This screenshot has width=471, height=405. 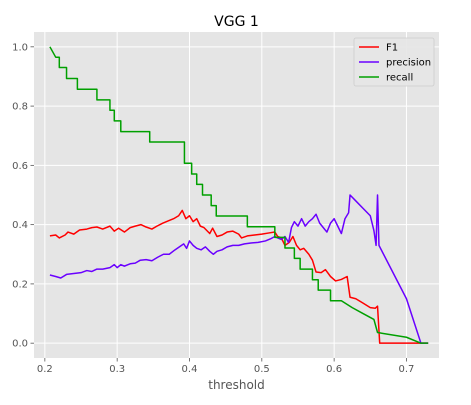 What do you see at coordinates (236, 385) in the screenshot?
I see `x-axis-label: threshold` at bounding box center [236, 385].